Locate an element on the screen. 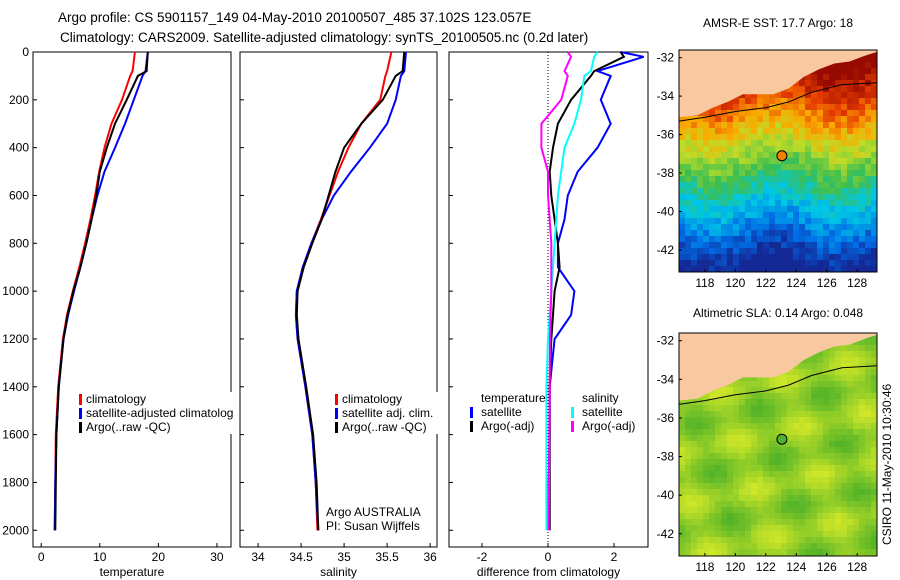 This screenshot has width=900, height=580. x-tick-label: 120 is located at coordinates (735, 283).